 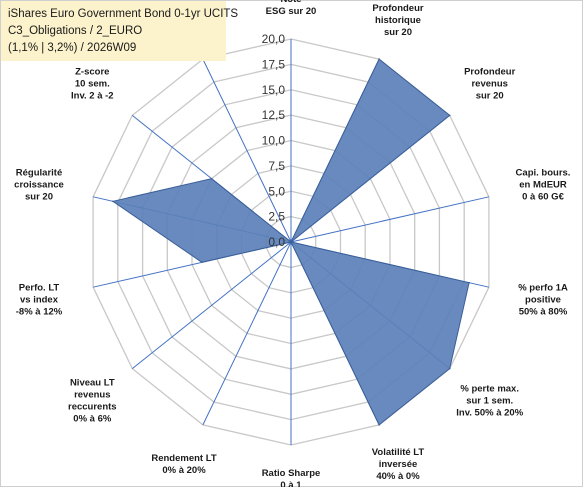 I want to click on chart-title: iShares Euro Government Bond 0-1yr UCITS, so click(x=123, y=14).